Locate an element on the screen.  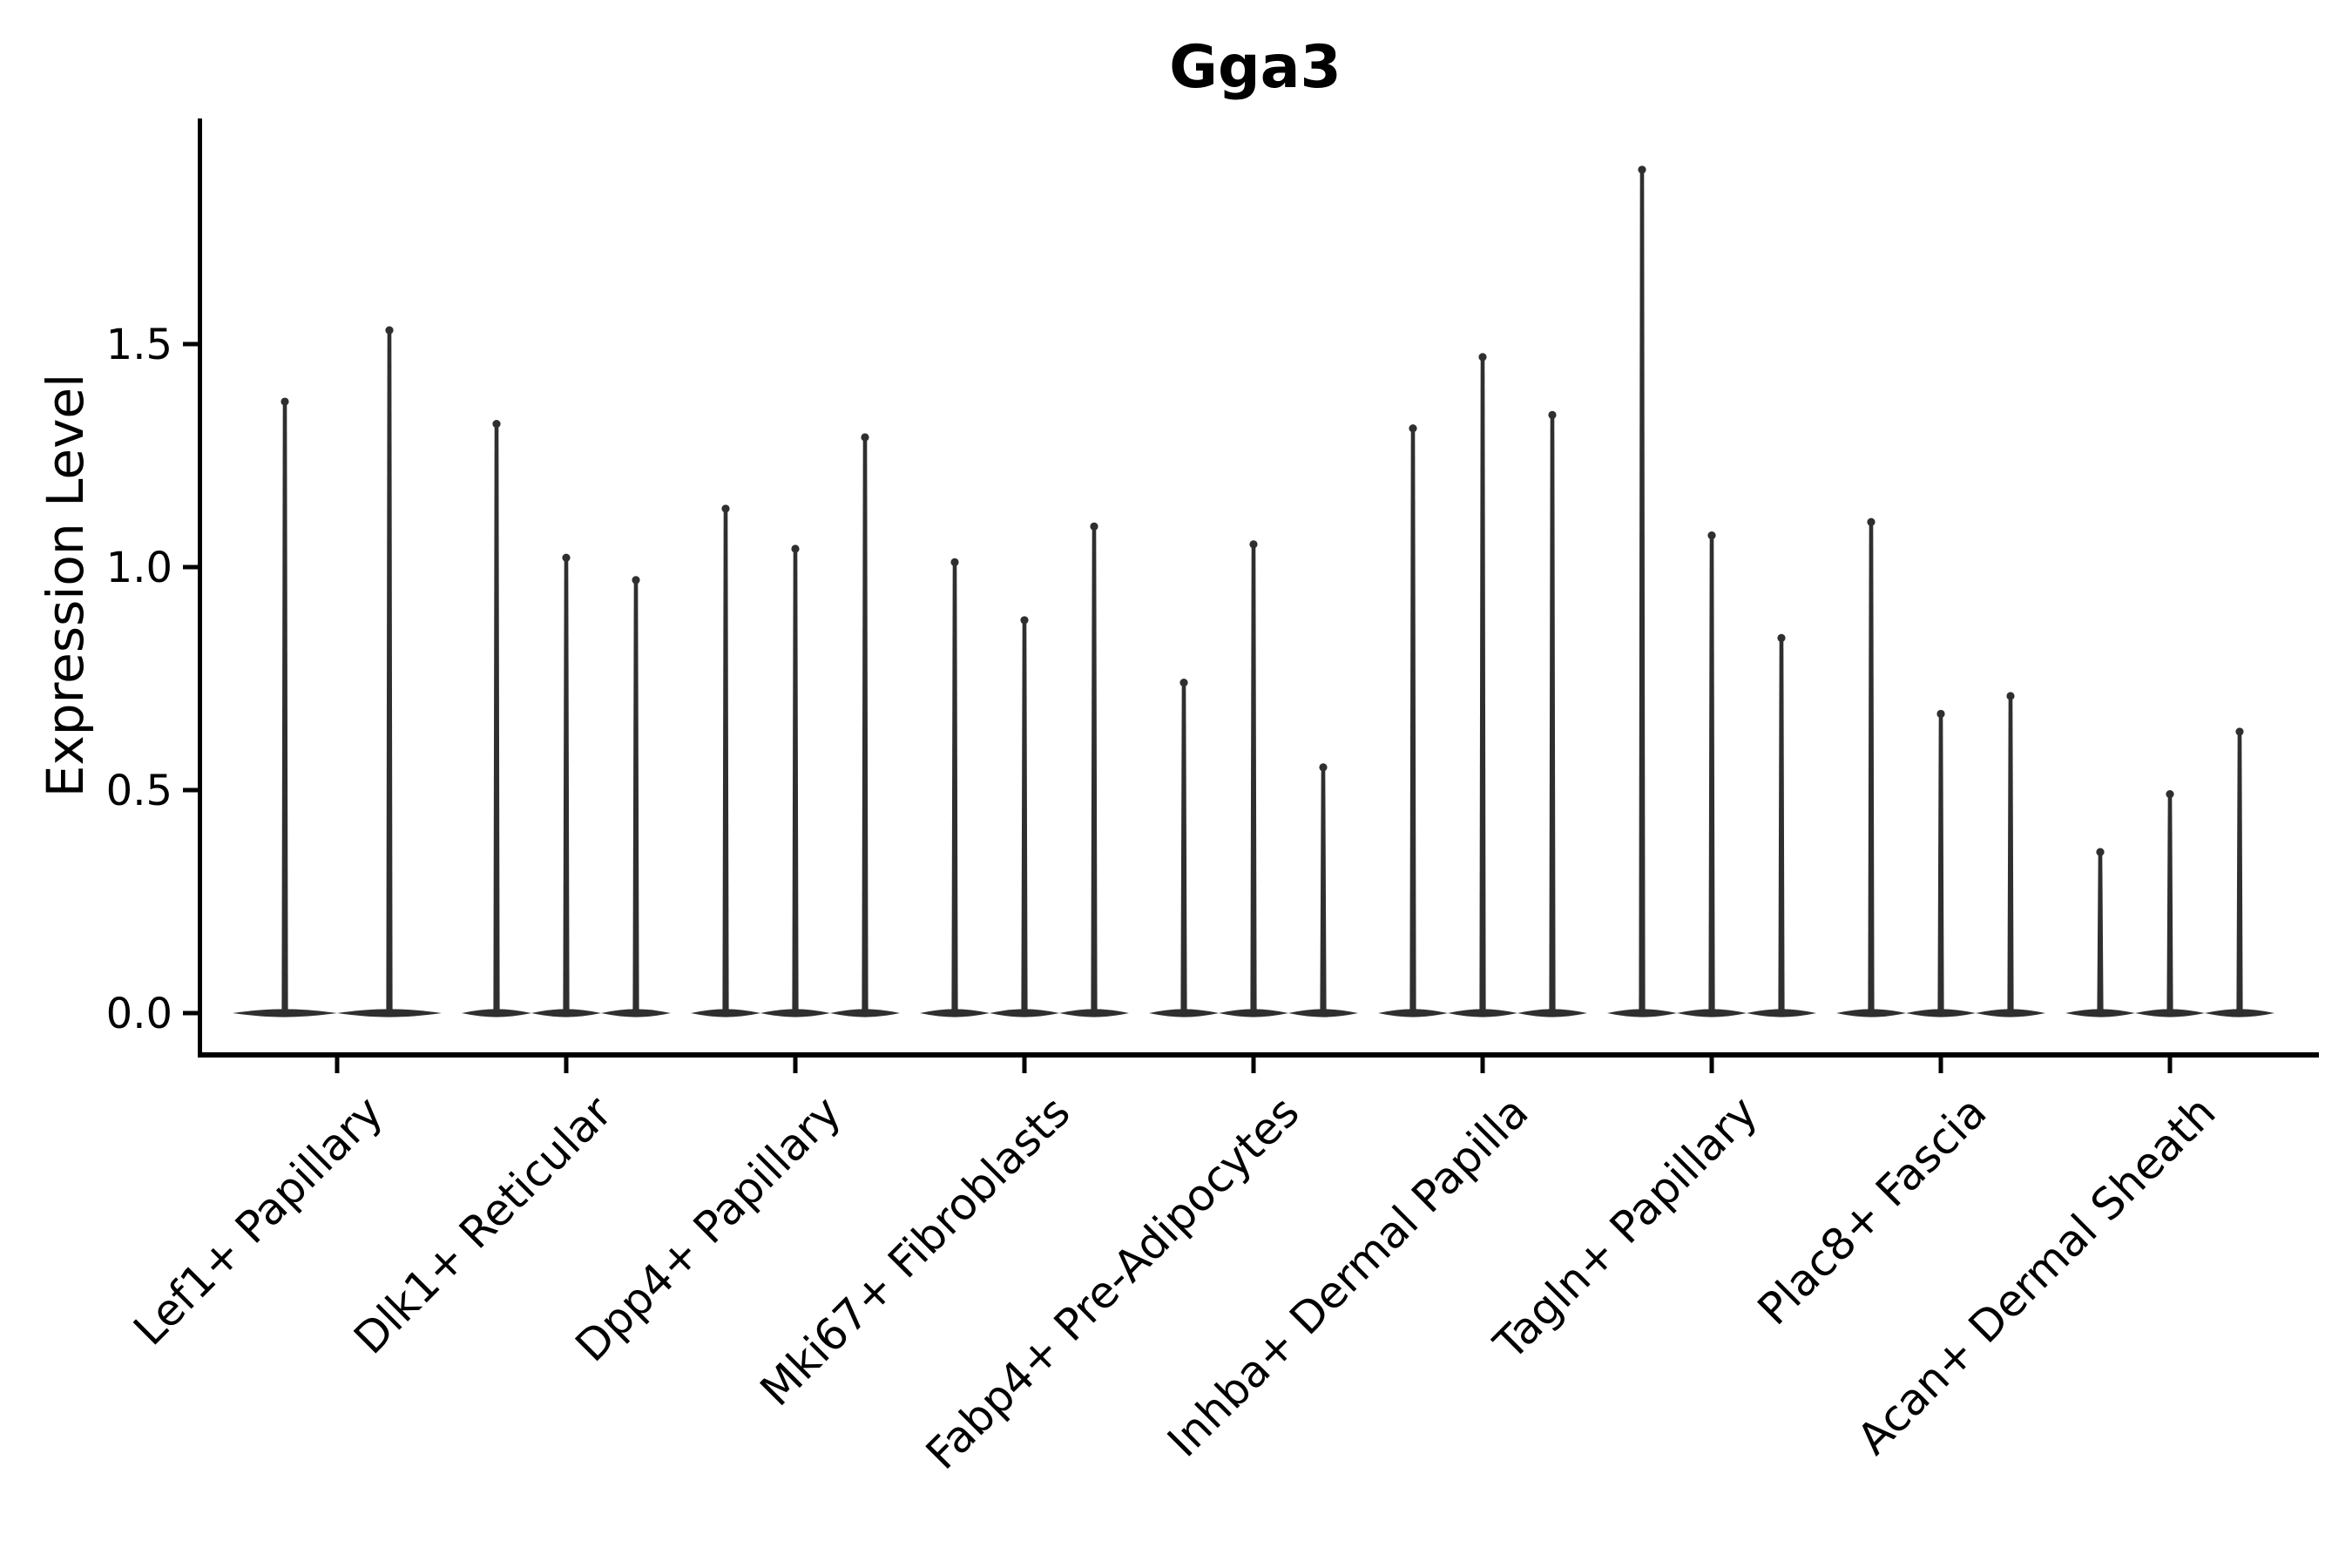
x-axis-ticks is located at coordinates (1254, 1065).